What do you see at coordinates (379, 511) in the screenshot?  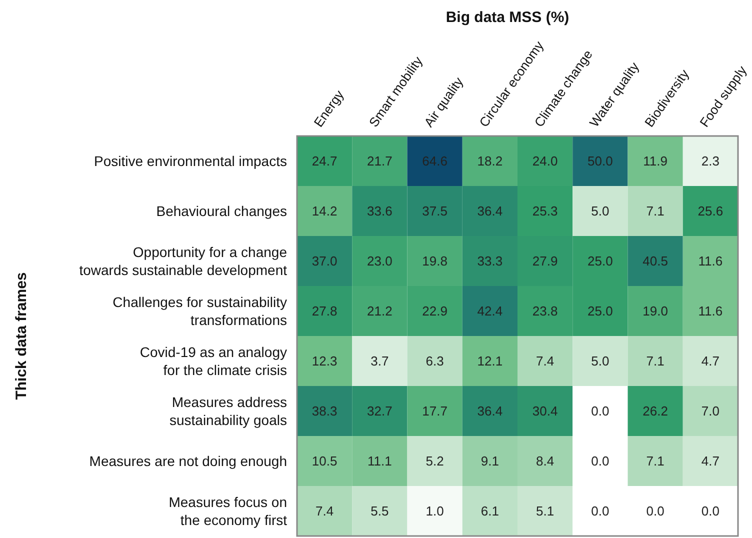 I see `data-label: 5.5` at bounding box center [379, 511].